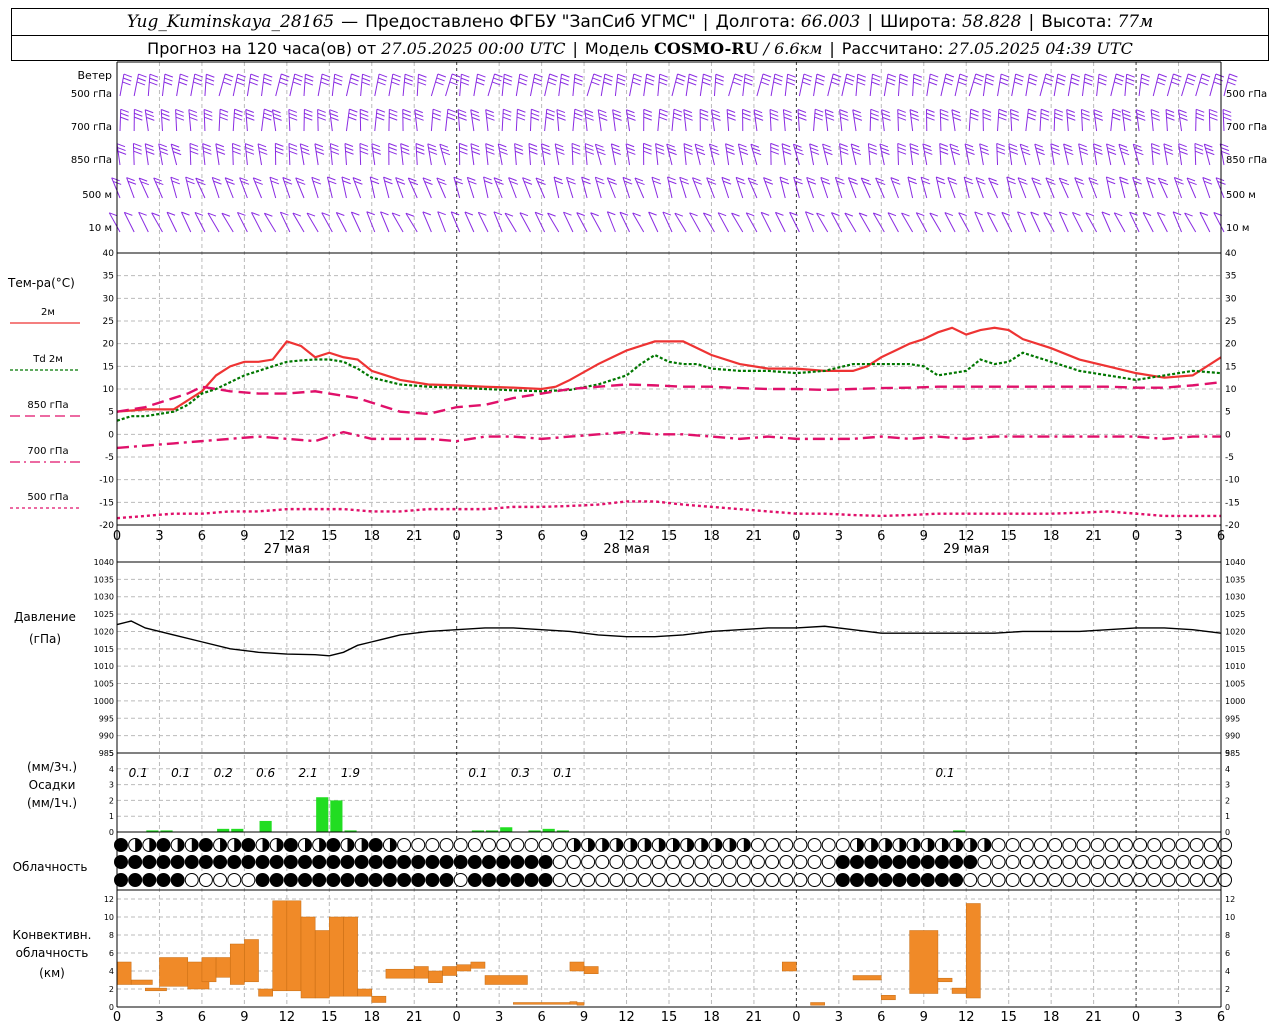  What do you see at coordinates (100, 228) in the screenshot?
I see `wind-level-left: 10 м` at bounding box center [100, 228].